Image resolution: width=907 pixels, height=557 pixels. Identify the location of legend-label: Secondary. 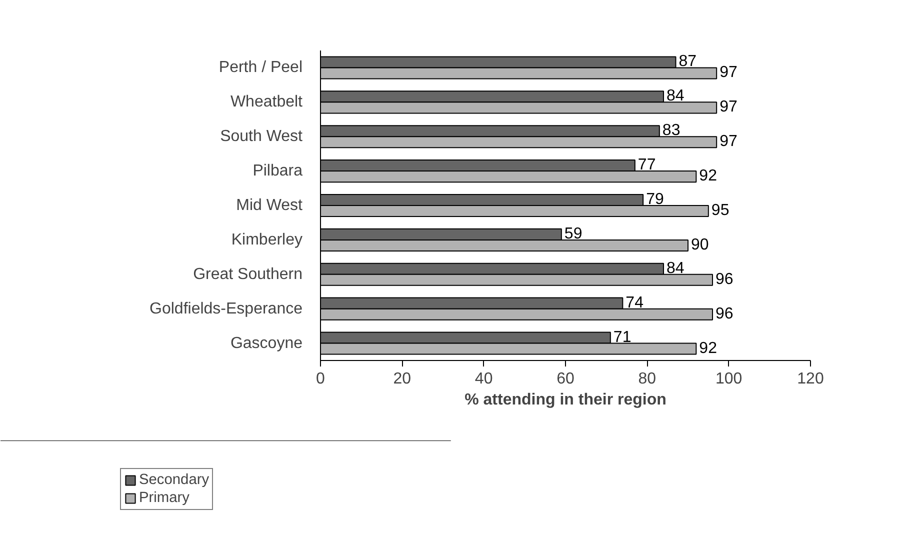
(174, 480).